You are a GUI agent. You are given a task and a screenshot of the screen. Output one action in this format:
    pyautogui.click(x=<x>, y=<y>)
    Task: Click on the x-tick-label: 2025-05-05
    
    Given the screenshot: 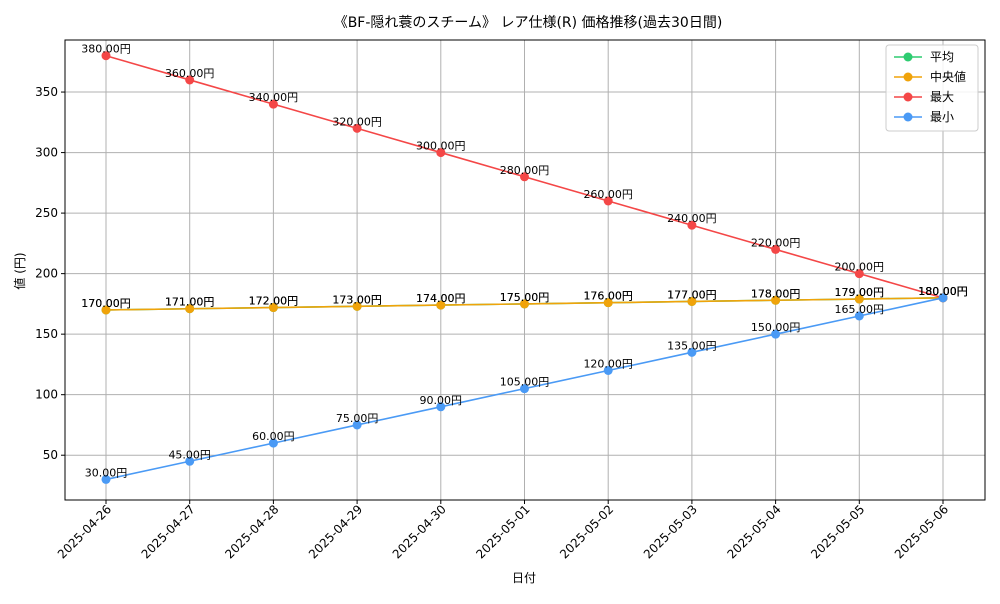 What is the action you would take?
    pyautogui.click(x=837, y=531)
    